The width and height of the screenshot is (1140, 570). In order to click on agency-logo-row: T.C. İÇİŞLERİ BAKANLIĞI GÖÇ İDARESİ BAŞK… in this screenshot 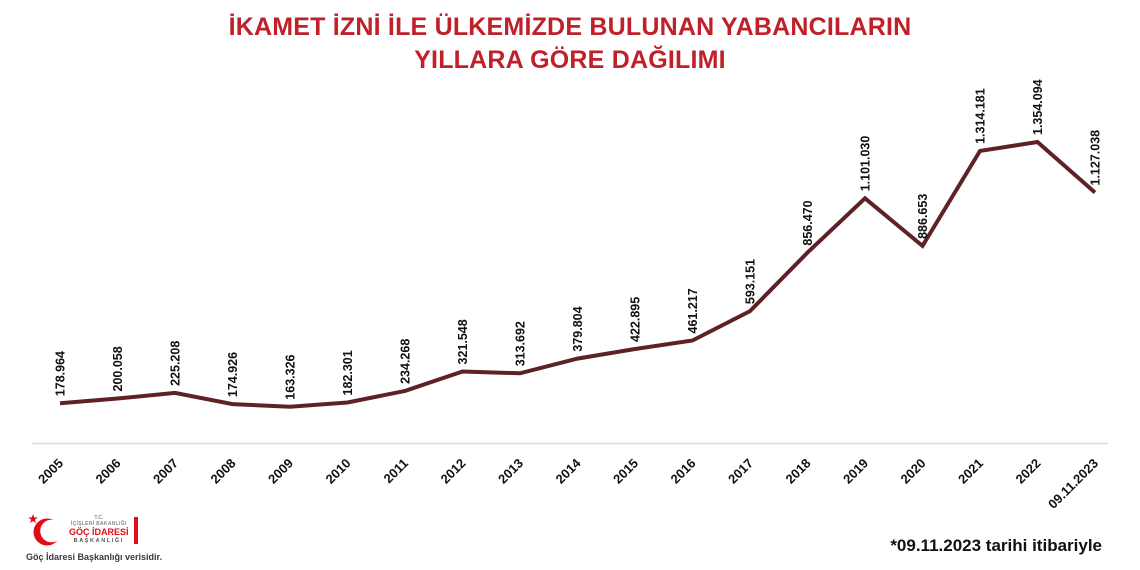, I will do `click(101, 530)`.